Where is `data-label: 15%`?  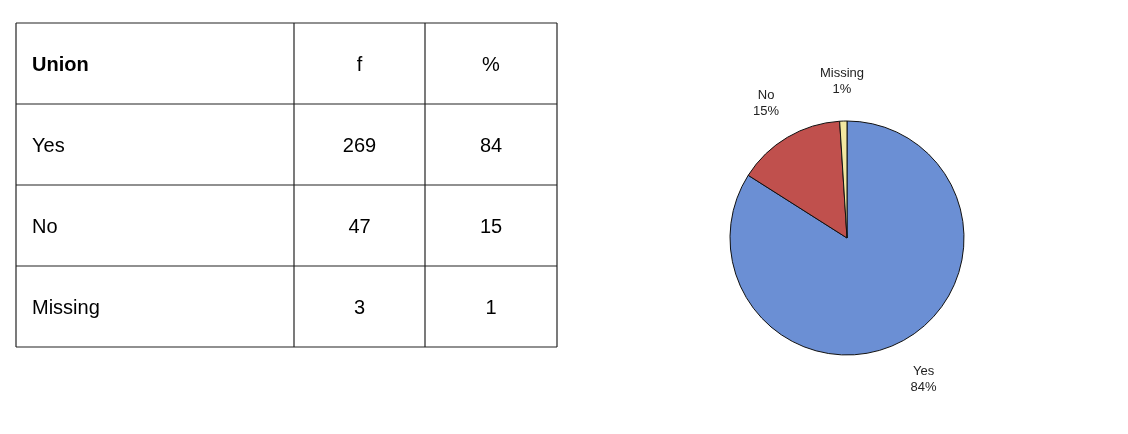
data-label: 15% is located at coordinates (766, 111).